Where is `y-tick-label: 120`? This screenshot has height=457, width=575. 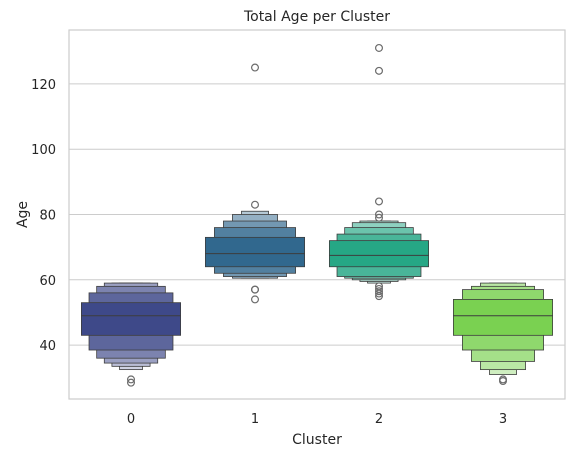
y-tick-label: 120 is located at coordinates (43, 85).